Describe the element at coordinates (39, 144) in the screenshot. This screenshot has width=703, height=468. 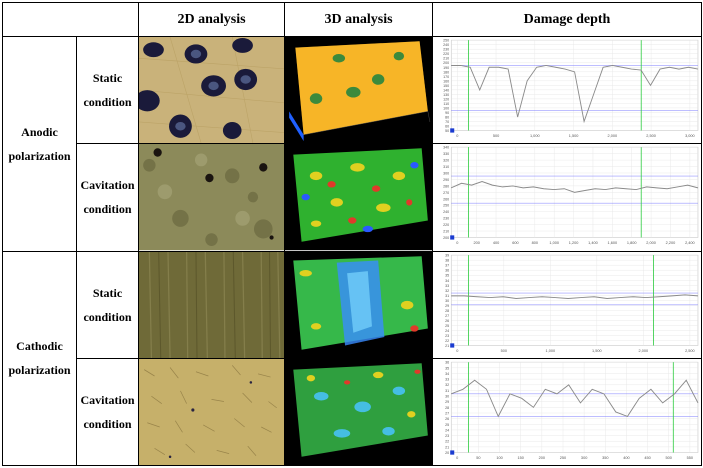
I see `group-anodic-polarization: Anodic polarization` at that location.